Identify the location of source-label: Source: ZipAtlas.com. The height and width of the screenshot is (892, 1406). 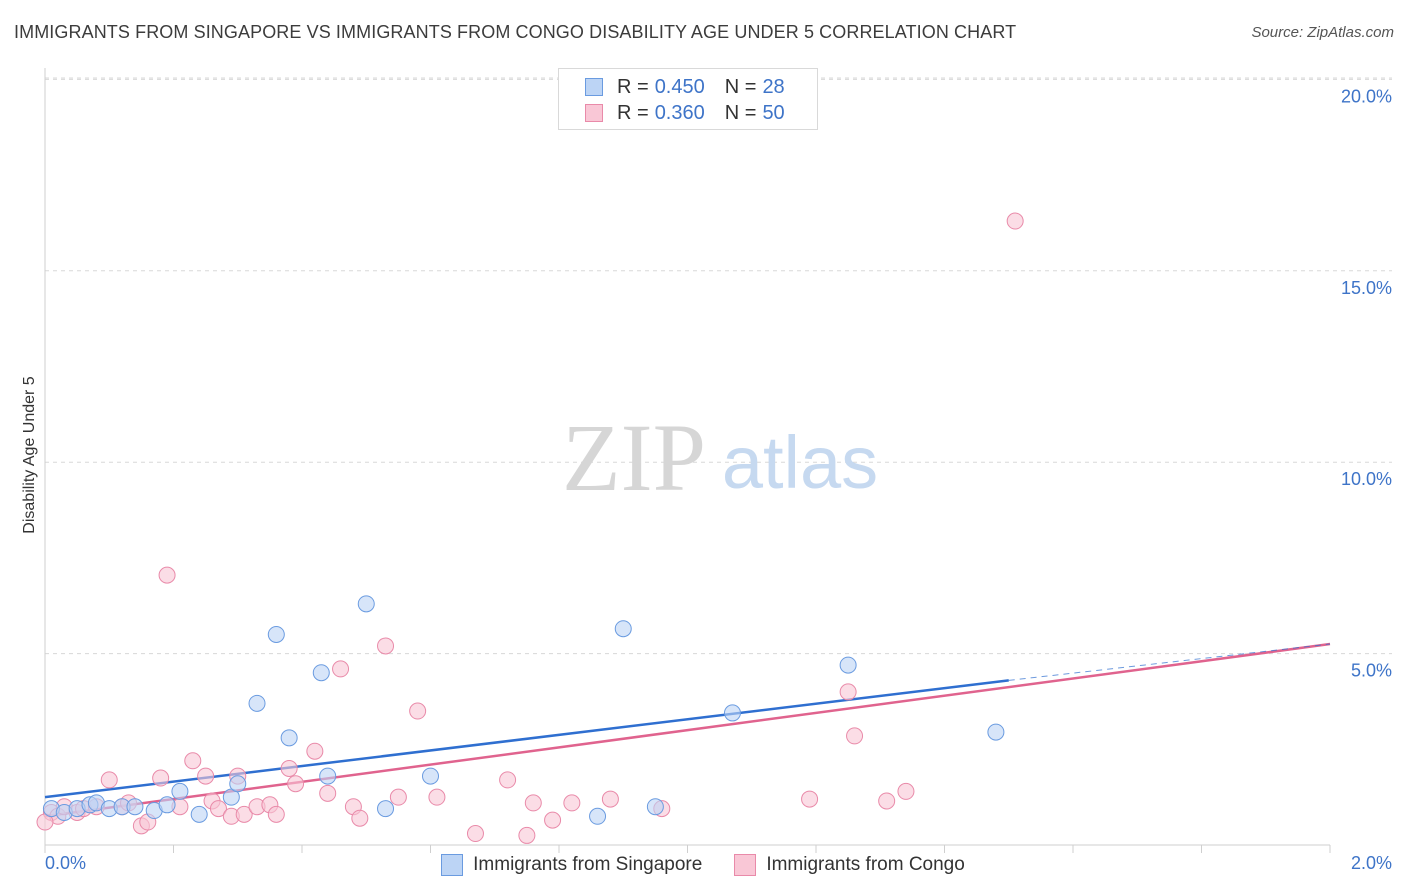
(1322, 32).